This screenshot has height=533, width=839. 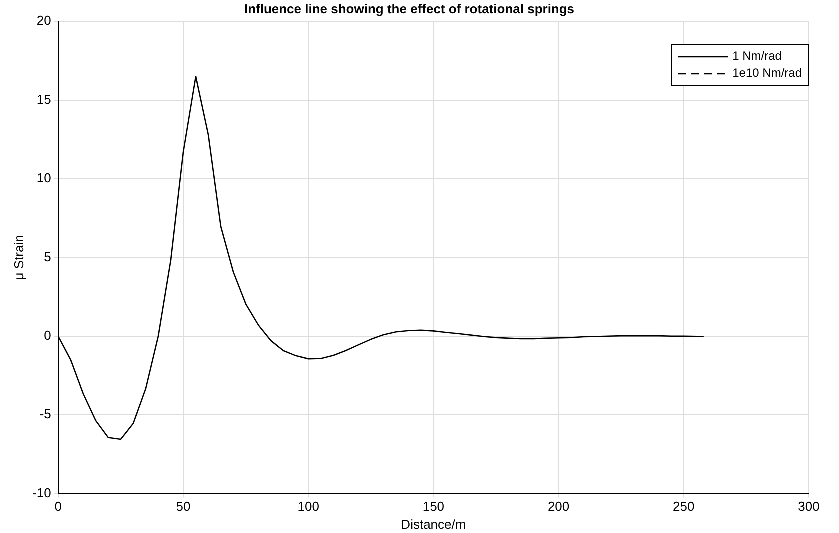 I want to click on y-tick-label: 15, so click(x=44, y=99).